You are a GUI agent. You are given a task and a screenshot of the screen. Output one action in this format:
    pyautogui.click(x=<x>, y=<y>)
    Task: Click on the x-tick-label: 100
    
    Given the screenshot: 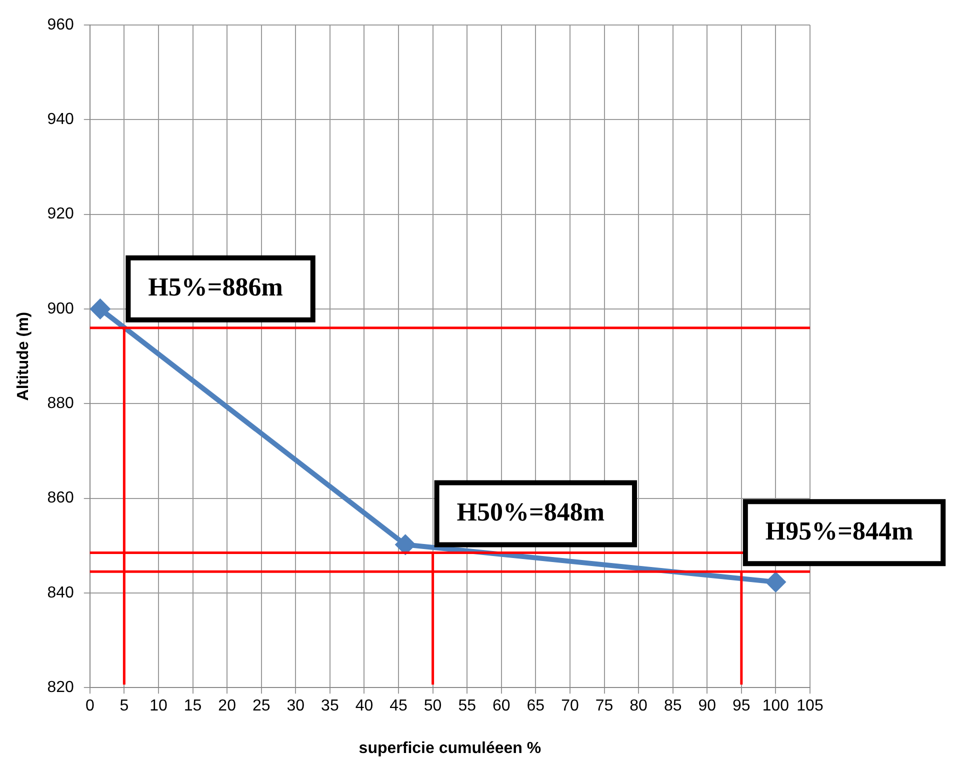 What is the action you would take?
    pyautogui.click(x=776, y=706)
    